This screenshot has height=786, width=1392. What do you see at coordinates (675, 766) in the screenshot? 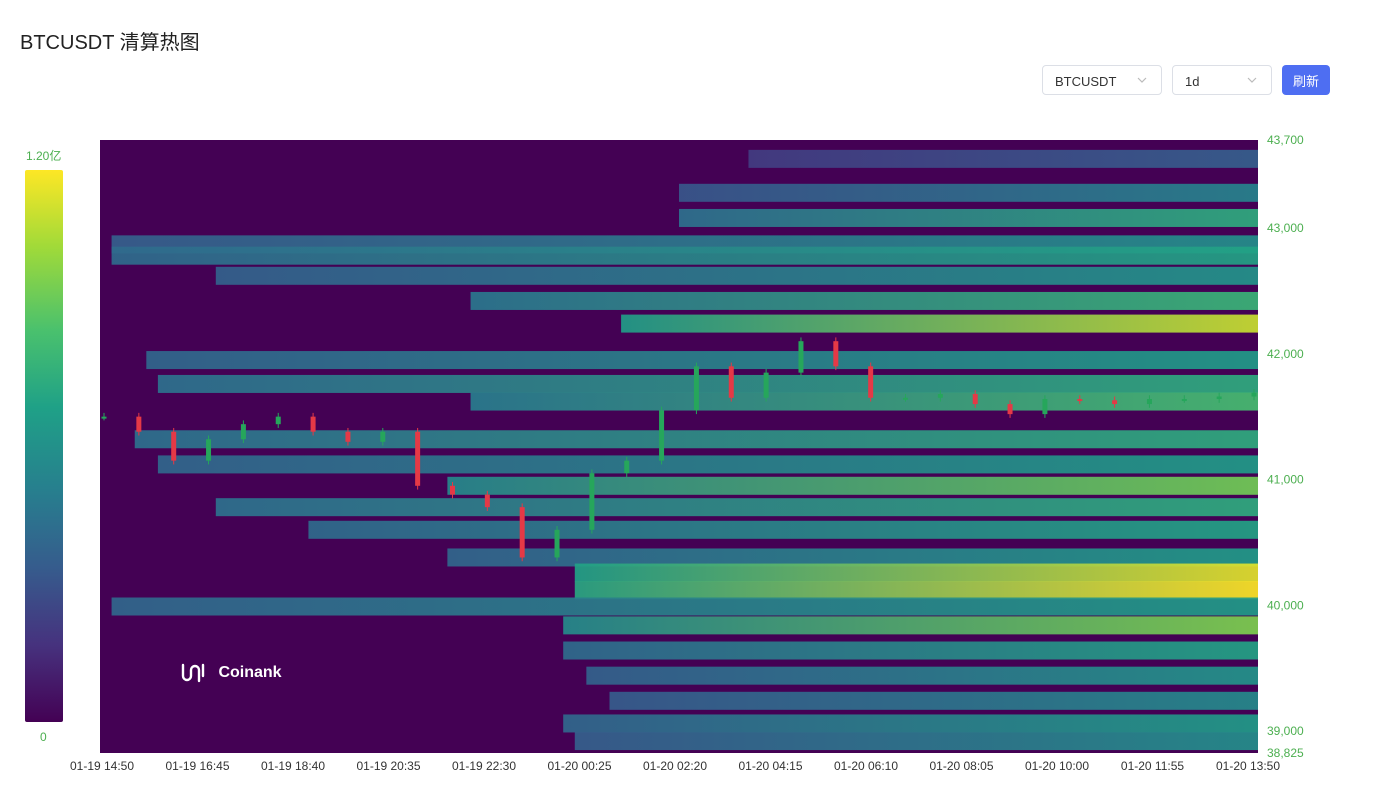
I see `x-axis-tick-label: 01-20 02:20` at bounding box center [675, 766].